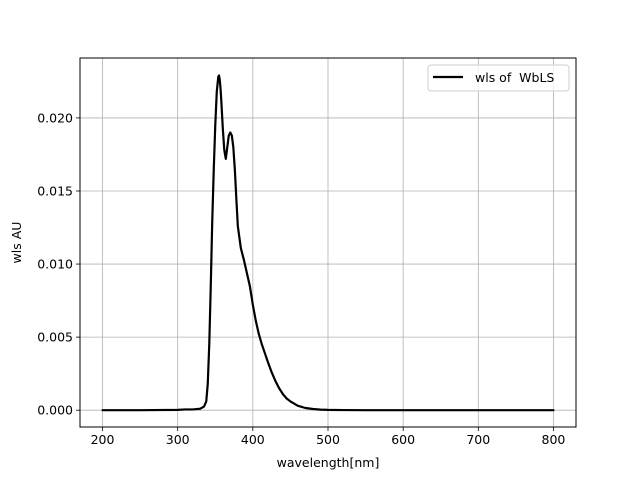  What do you see at coordinates (253, 439) in the screenshot?
I see `x-tick-label: 400` at bounding box center [253, 439].